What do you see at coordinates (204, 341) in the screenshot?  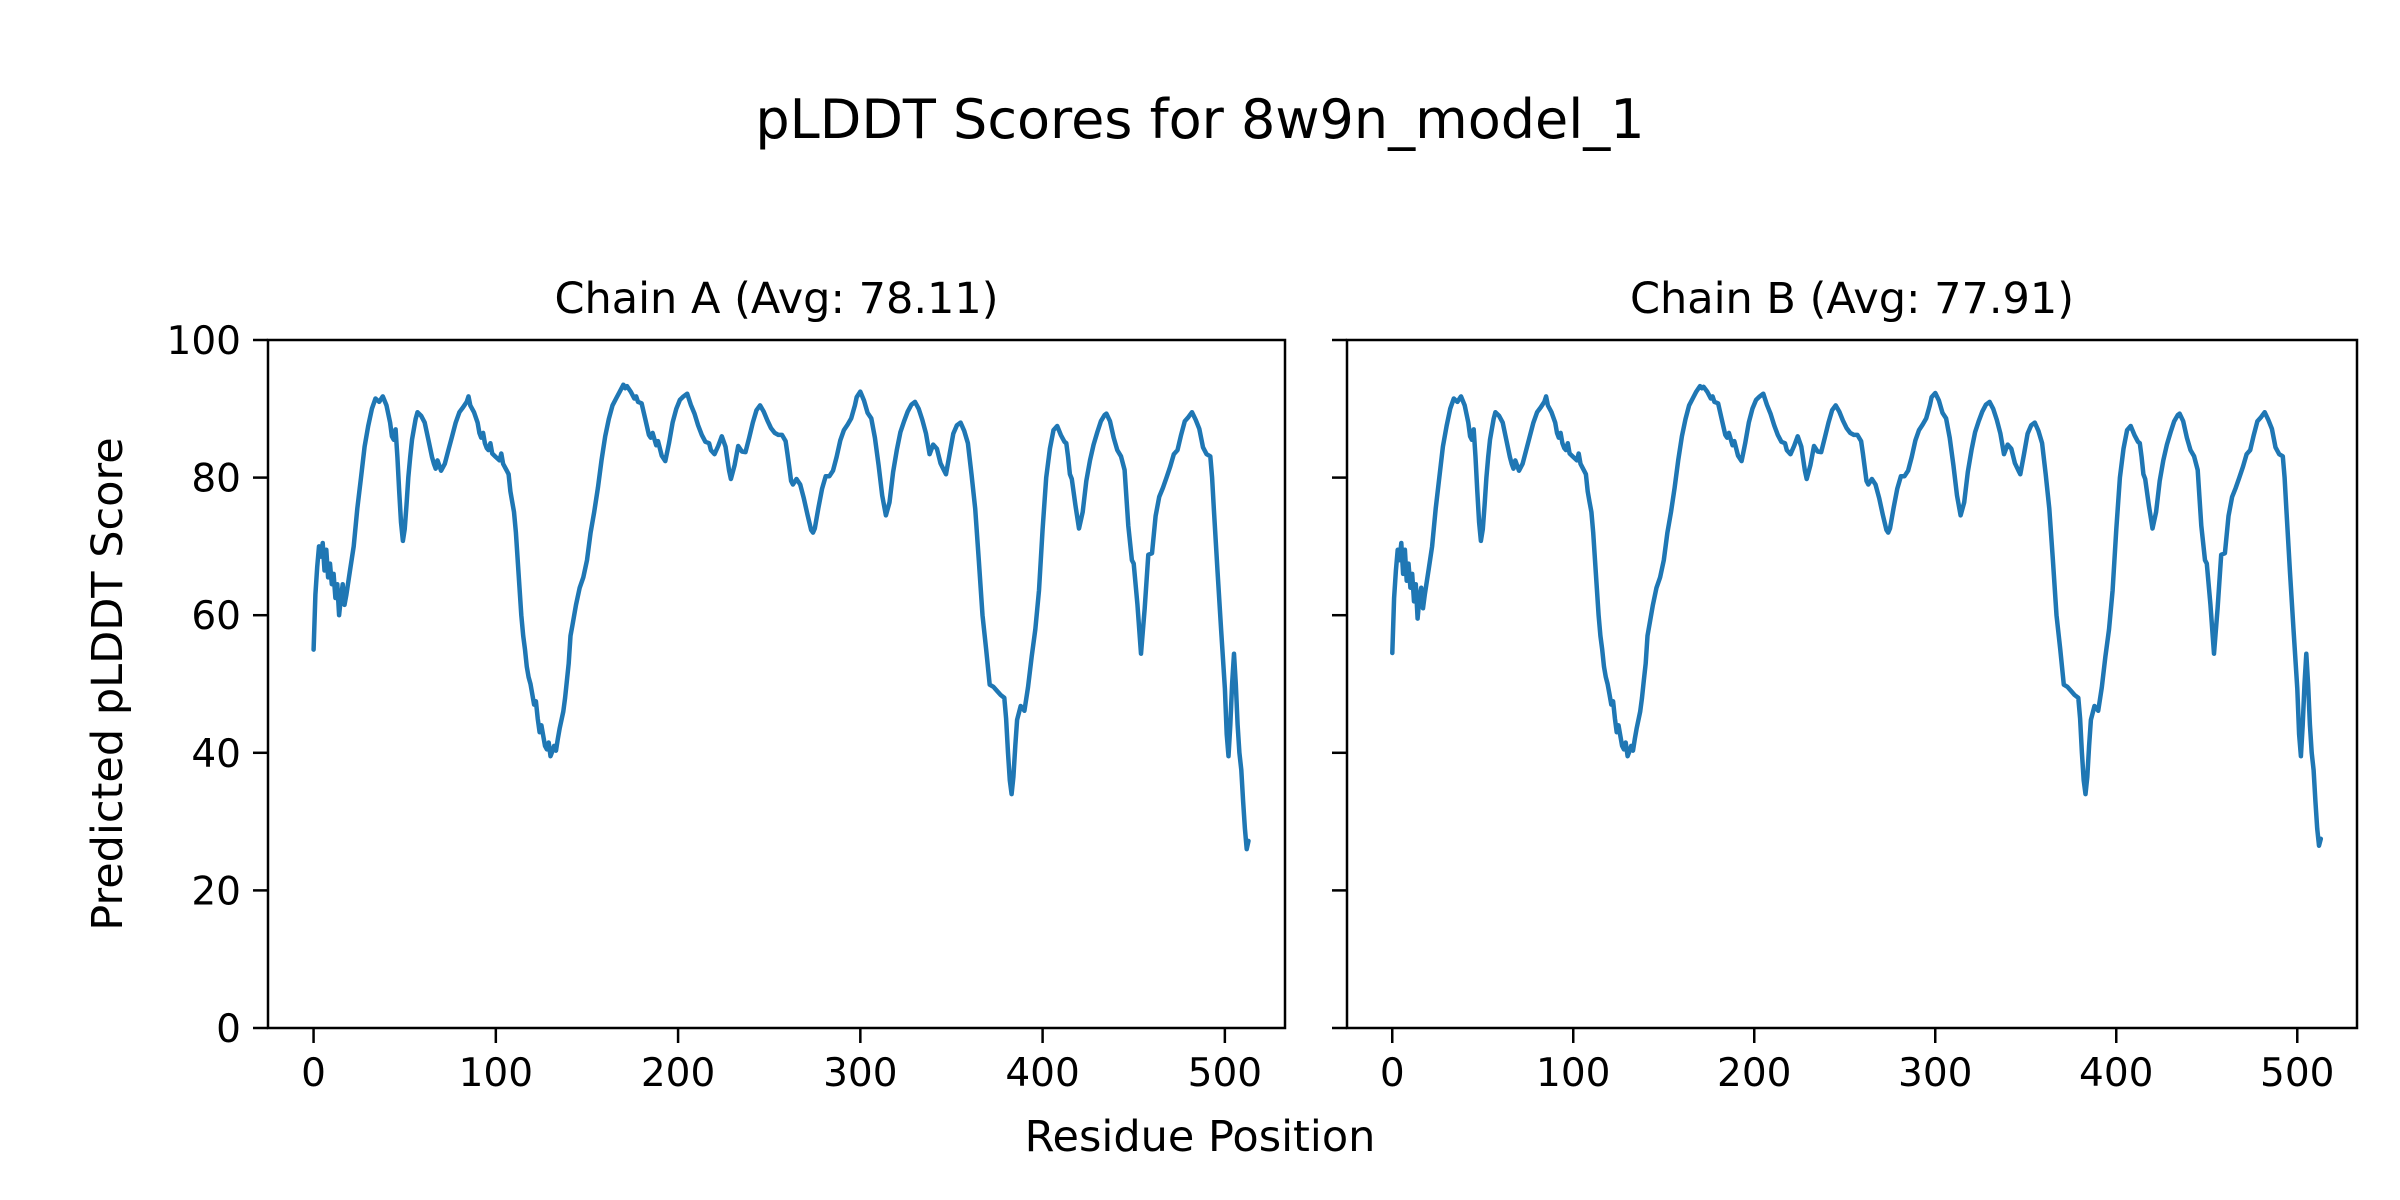 I see `y-tick-label: 100` at bounding box center [204, 341].